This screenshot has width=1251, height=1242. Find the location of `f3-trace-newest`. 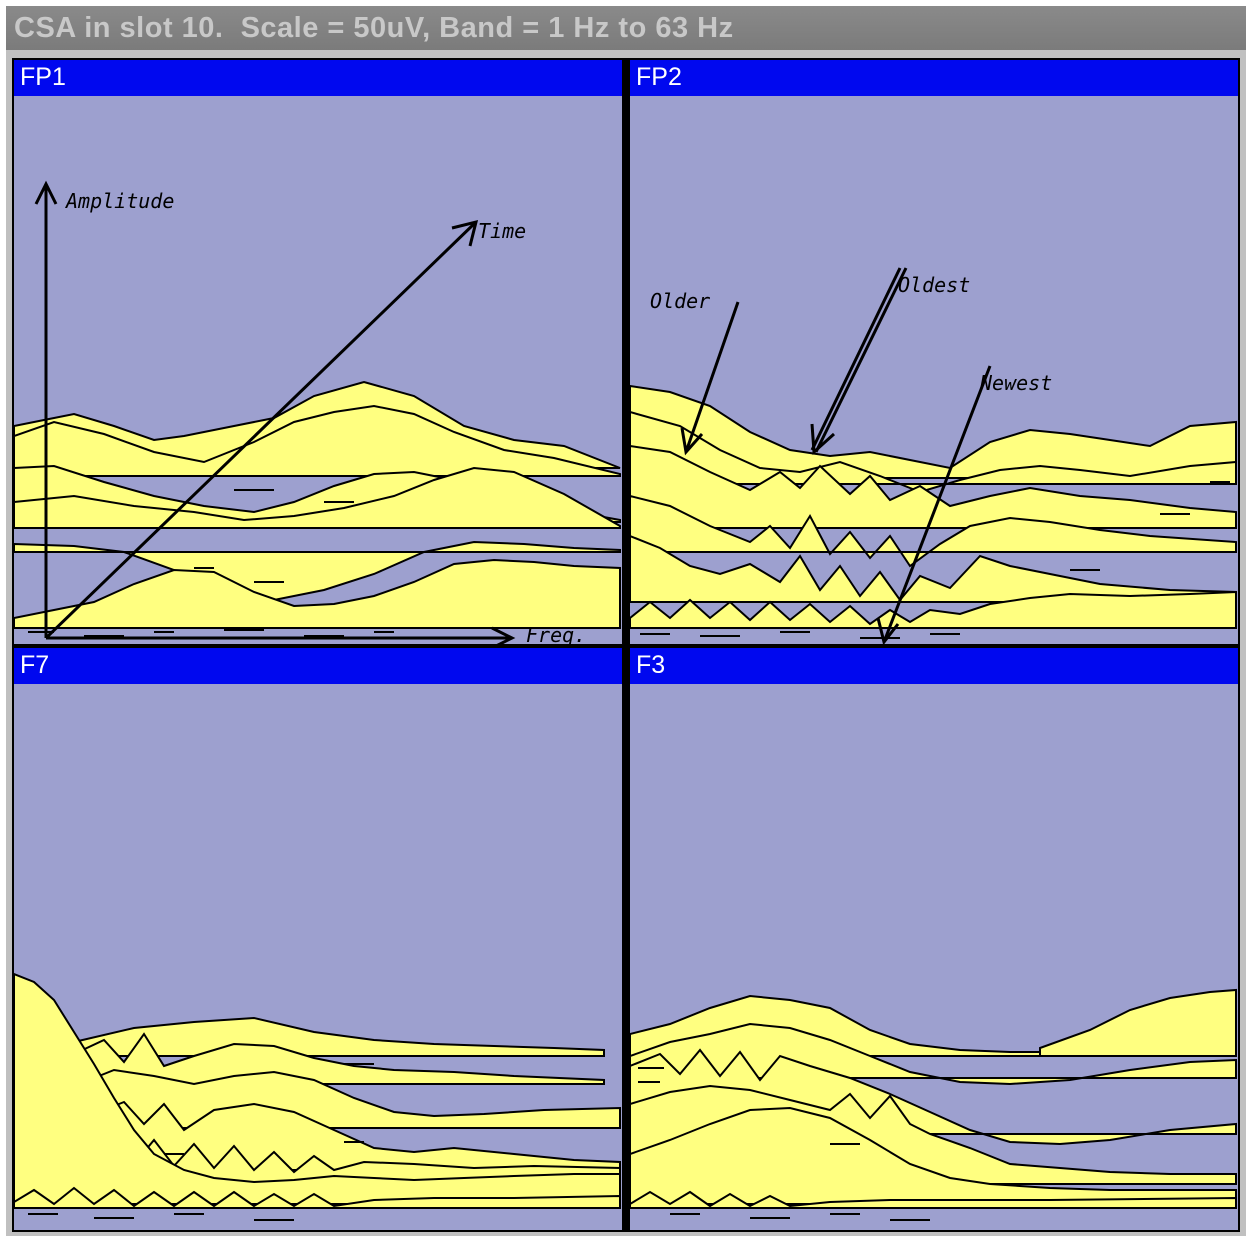

f3-trace-newest is located at coordinates (933, 1155).